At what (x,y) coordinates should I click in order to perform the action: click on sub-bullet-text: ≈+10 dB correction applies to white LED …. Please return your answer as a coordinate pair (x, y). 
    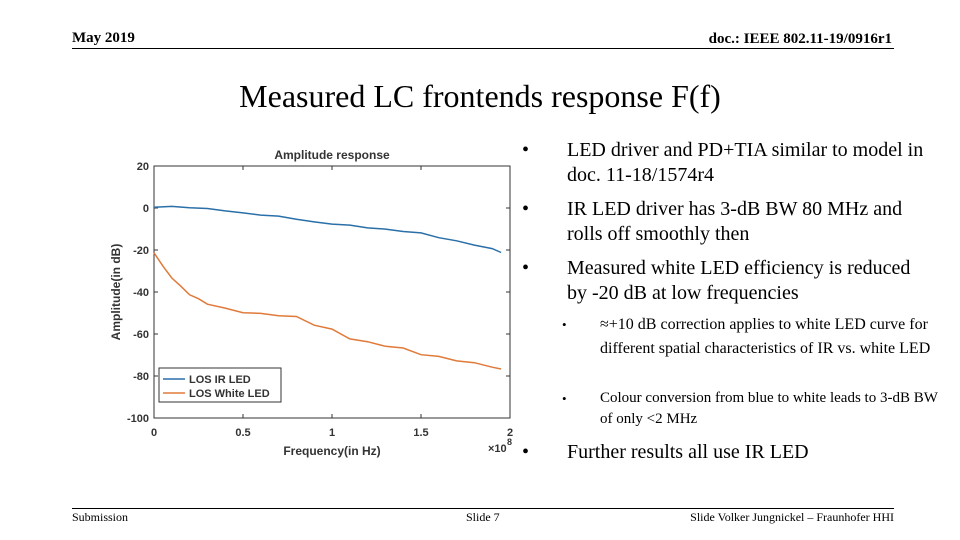
    Looking at the image, I should click on (765, 336).